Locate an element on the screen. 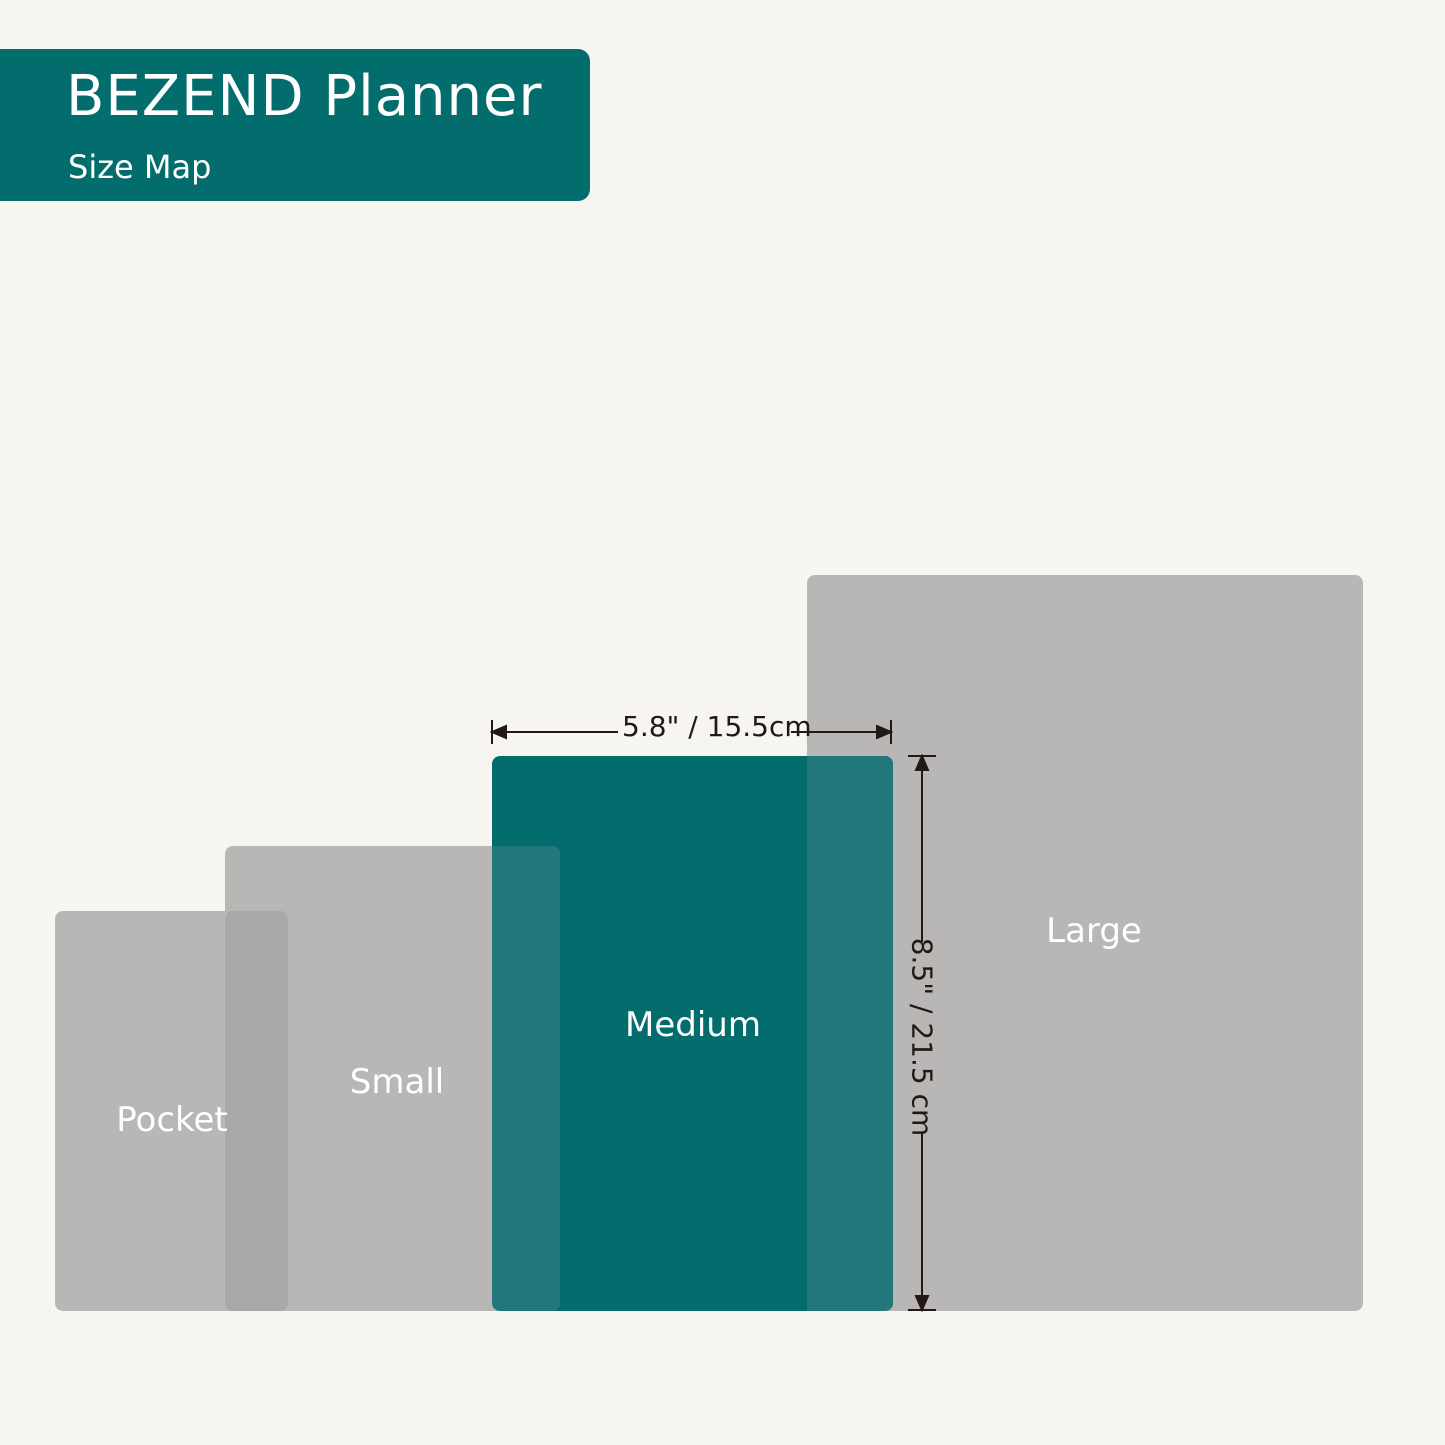 This screenshot has width=1445, height=1445. arrow-down-icon is located at coordinates (922, 1304).